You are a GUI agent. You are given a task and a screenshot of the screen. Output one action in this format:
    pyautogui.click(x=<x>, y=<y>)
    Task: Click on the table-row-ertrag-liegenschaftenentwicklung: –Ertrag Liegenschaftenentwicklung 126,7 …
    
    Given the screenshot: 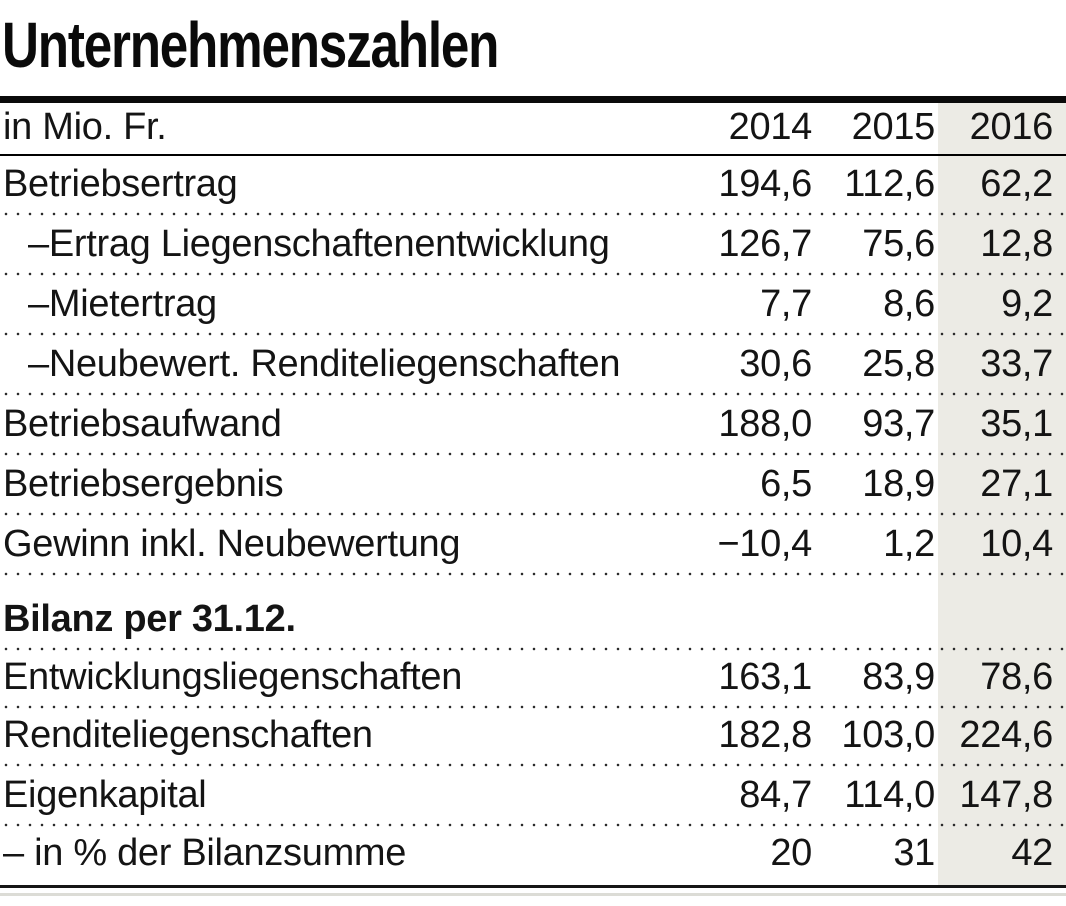 What is the action you would take?
    pyautogui.click(x=533, y=246)
    